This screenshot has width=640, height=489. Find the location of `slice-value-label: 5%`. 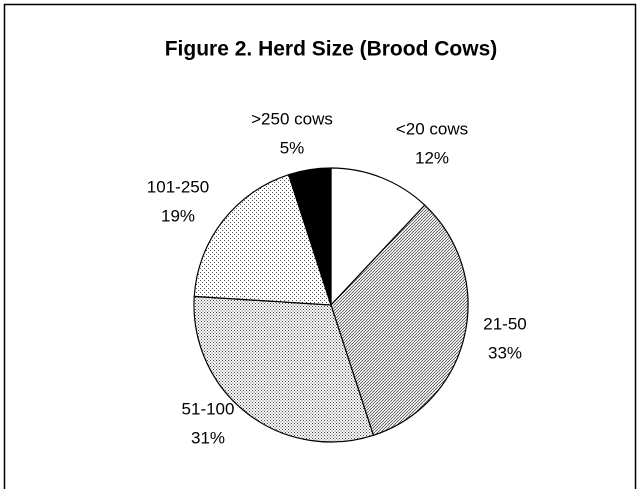

slice-value-label: 5% is located at coordinates (292, 147).